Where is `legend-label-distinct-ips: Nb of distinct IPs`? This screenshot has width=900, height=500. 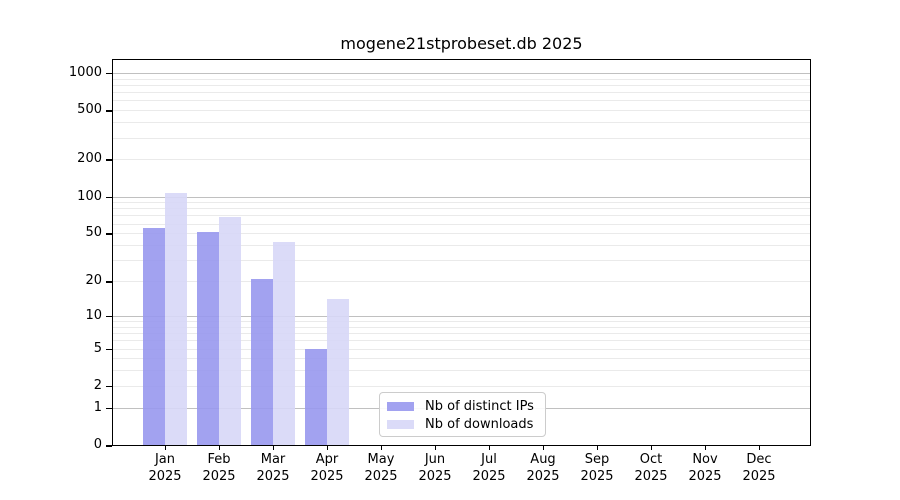 legend-label-distinct-ips: Nb of distinct IPs is located at coordinates (479, 406).